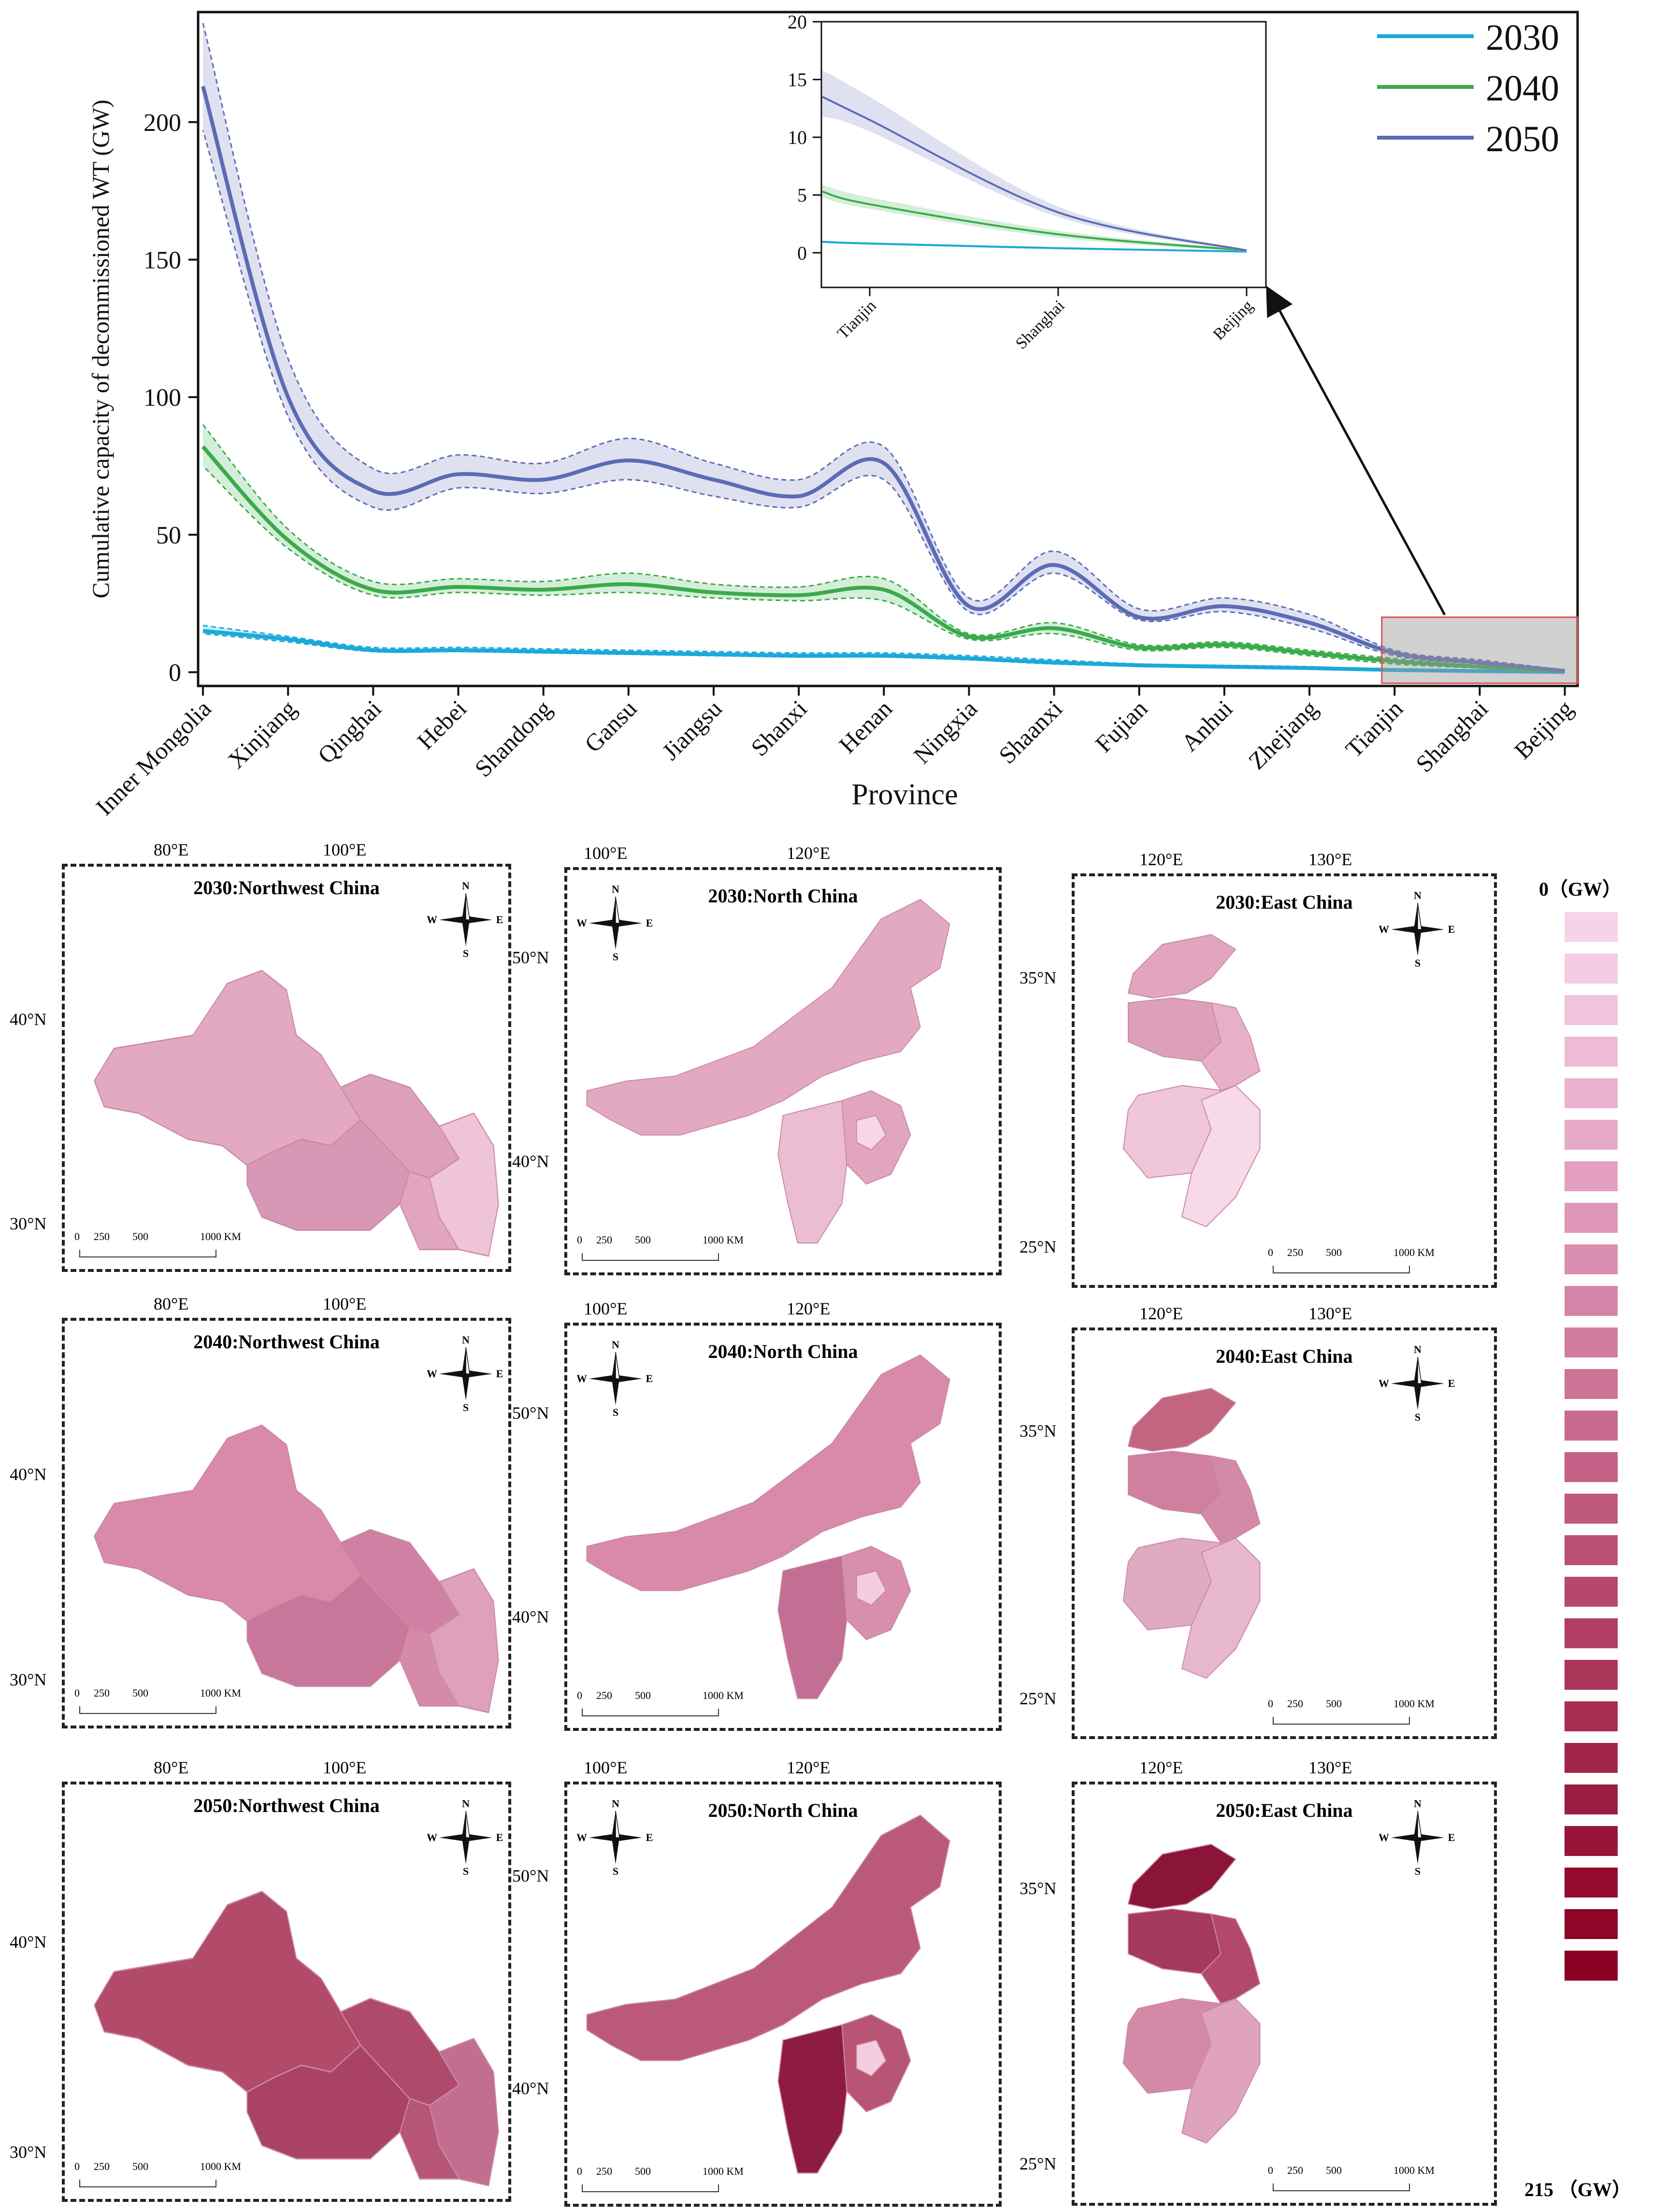 Image resolution: width=1666 pixels, height=2212 pixels. What do you see at coordinates (883, 568) in the screenshot?
I see `series-2040-lower` at bounding box center [883, 568].